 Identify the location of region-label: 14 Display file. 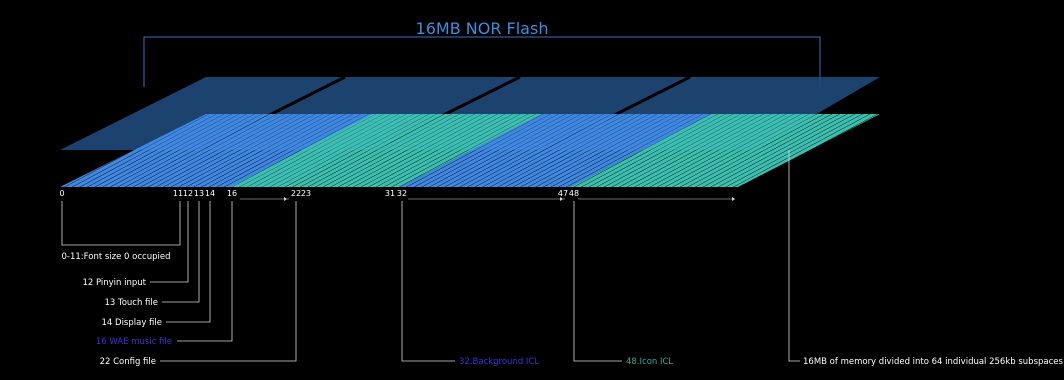
(132, 323).